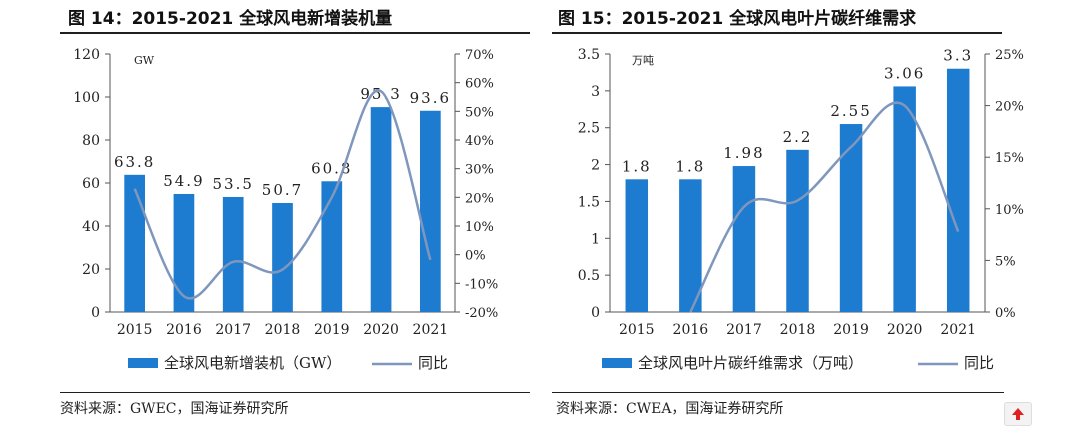 This screenshot has width=1080, height=429. Describe the element at coordinates (183, 181) in the screenshot. I see `bar-data-label: 54.9` at that location.